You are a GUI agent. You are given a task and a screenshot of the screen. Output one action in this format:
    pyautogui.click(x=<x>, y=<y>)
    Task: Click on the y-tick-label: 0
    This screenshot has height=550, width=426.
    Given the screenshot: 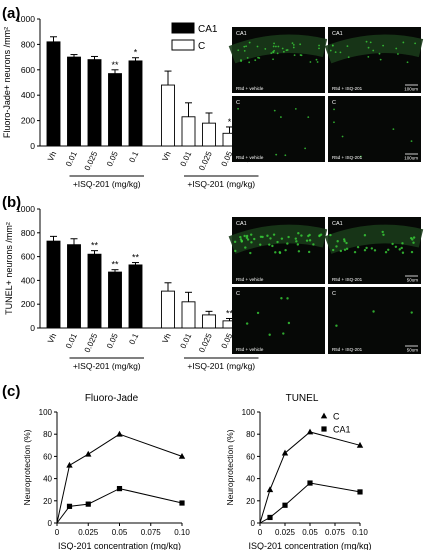 What is the action you would take?
    pyautogui.click(x=253, y=523)
    